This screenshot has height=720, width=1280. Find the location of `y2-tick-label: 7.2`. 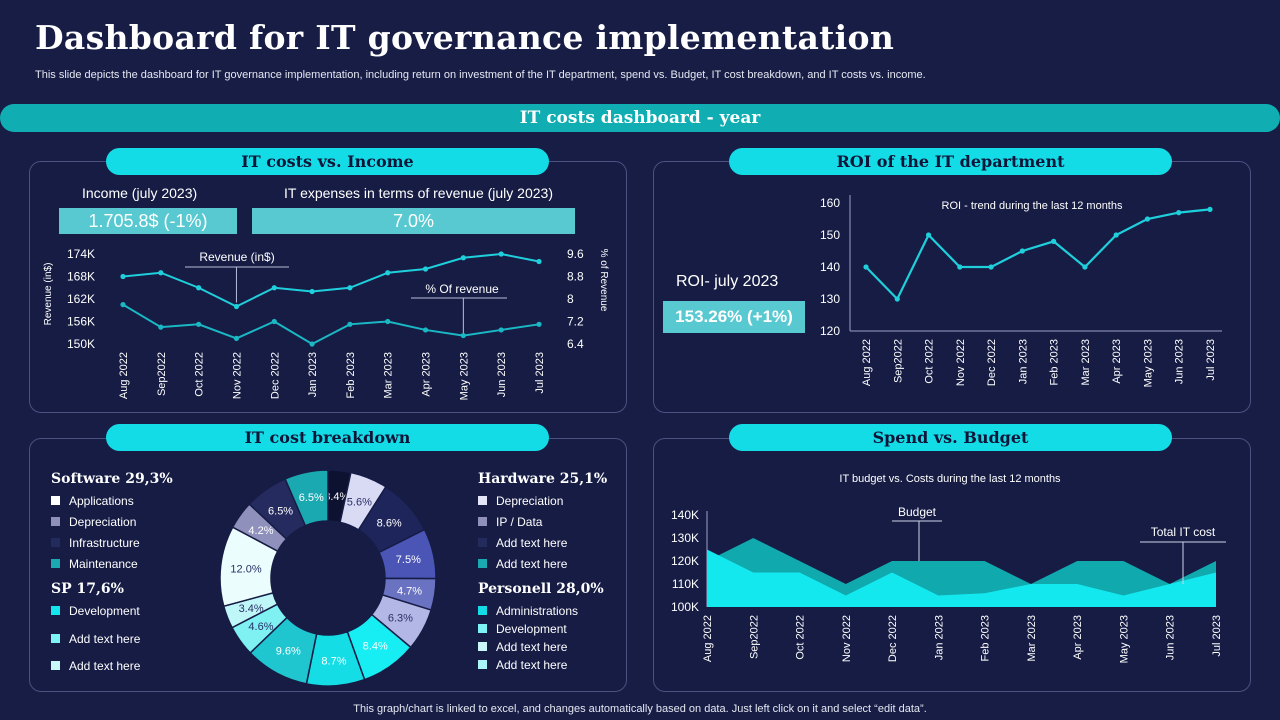

y2-tick-label: 7.2 is located at coordinates (575, 322).